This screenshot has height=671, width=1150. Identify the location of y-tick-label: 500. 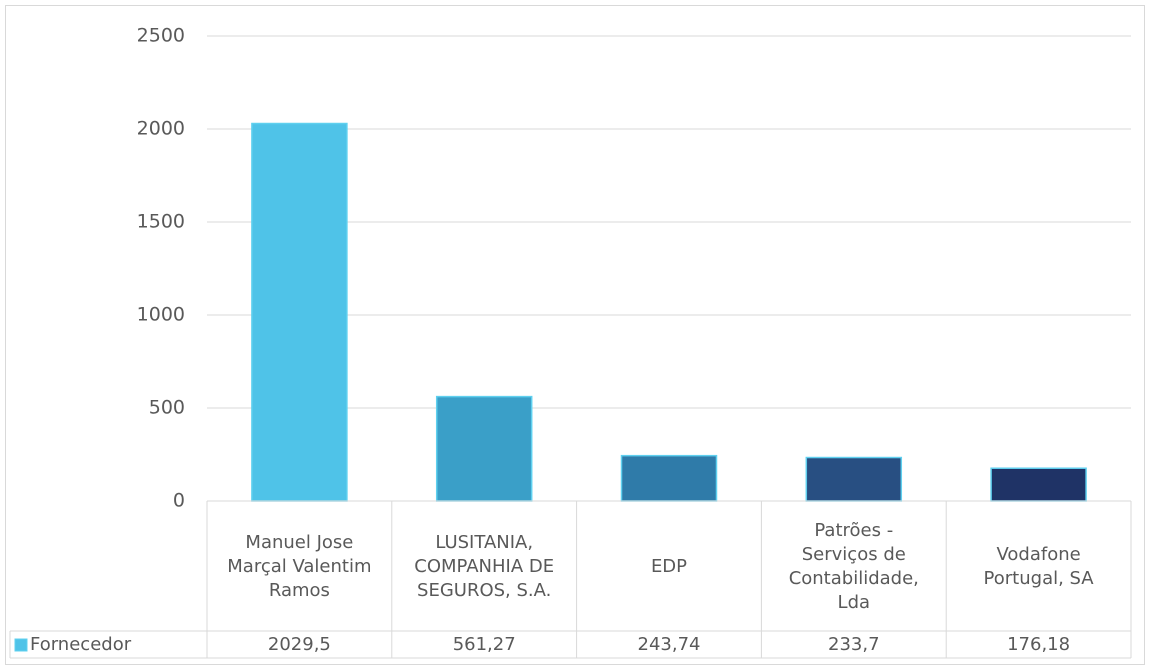
(167, 408).